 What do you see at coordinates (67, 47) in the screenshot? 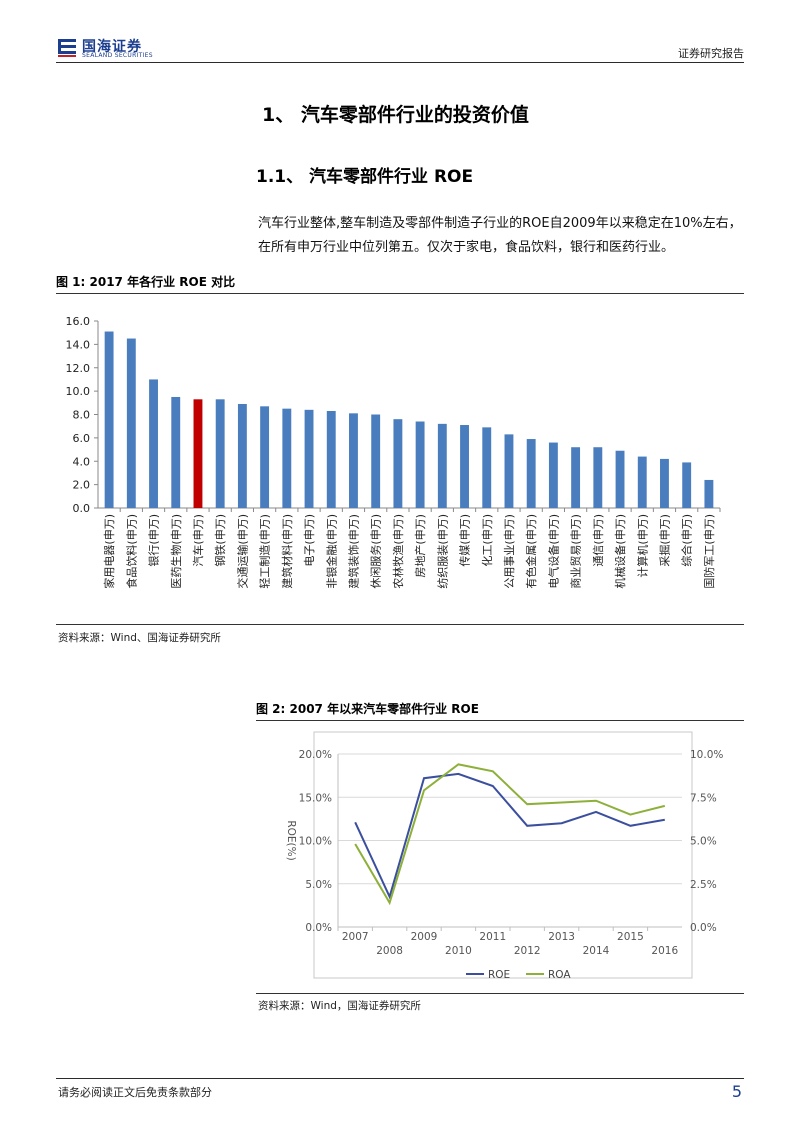
I see `logo-mark-icon` at bounding box center [67, 47].